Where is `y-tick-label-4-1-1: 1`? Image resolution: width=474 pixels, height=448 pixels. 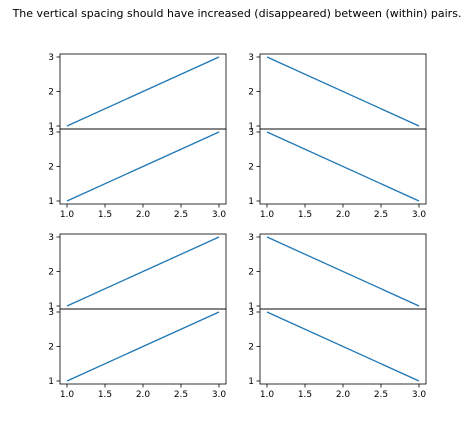 y-tick-label-4-1-1: 1 is located at coordinates (51, 382).